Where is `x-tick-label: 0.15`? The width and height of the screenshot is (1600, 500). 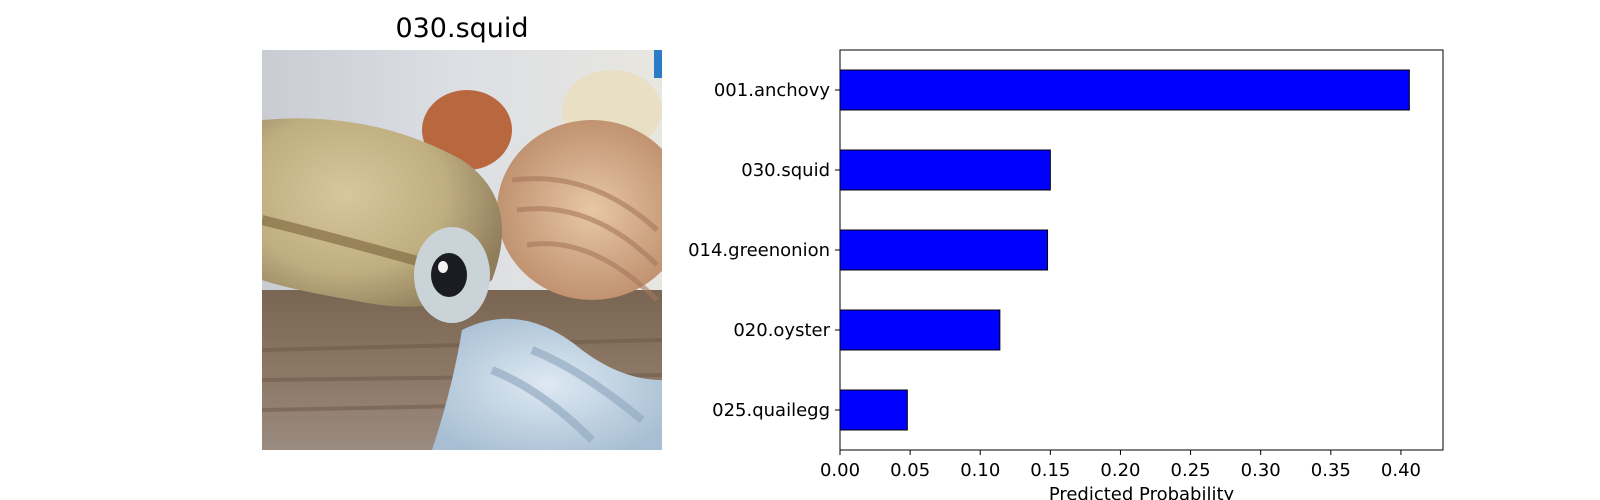 x-tick-label: 0.15 is located at coordinates (1050, 470).